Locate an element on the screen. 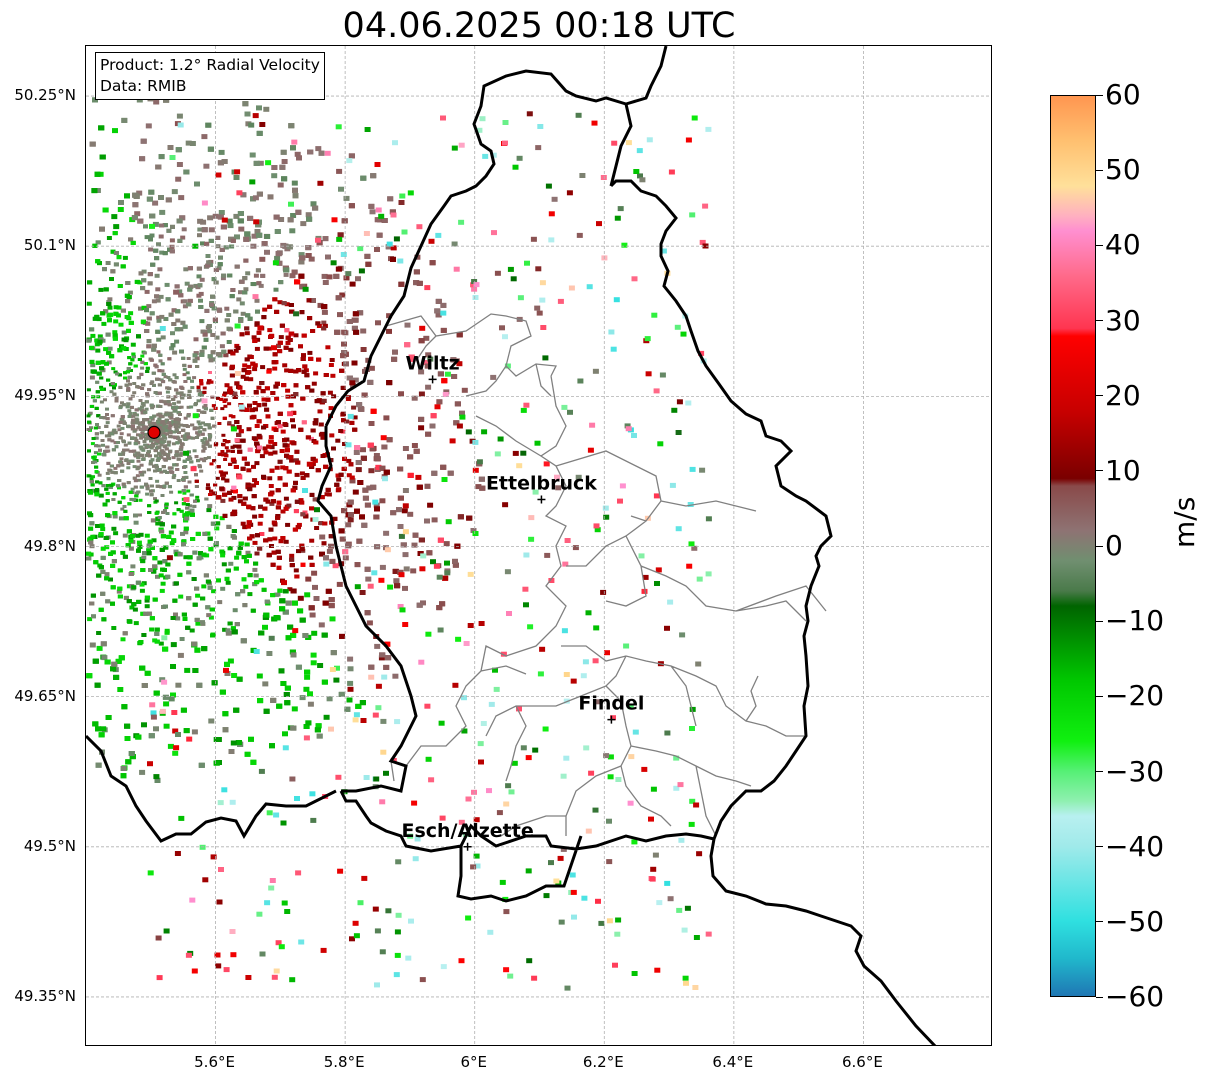 The height and width of the screenshot is (1081, 1207). map-title: 04.06.2025 00:18 UTC is located at coordinates (539, 26).